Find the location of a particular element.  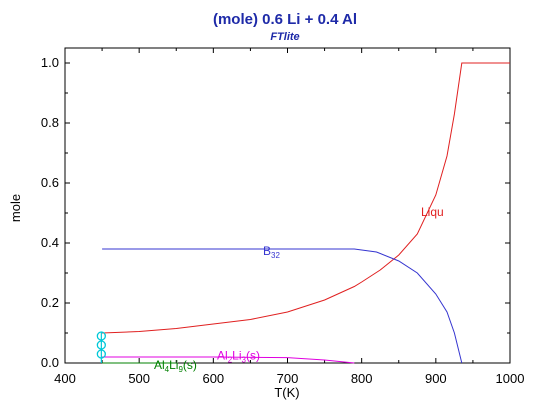

series-line-al2li3 is located at coordinates (228, 360).